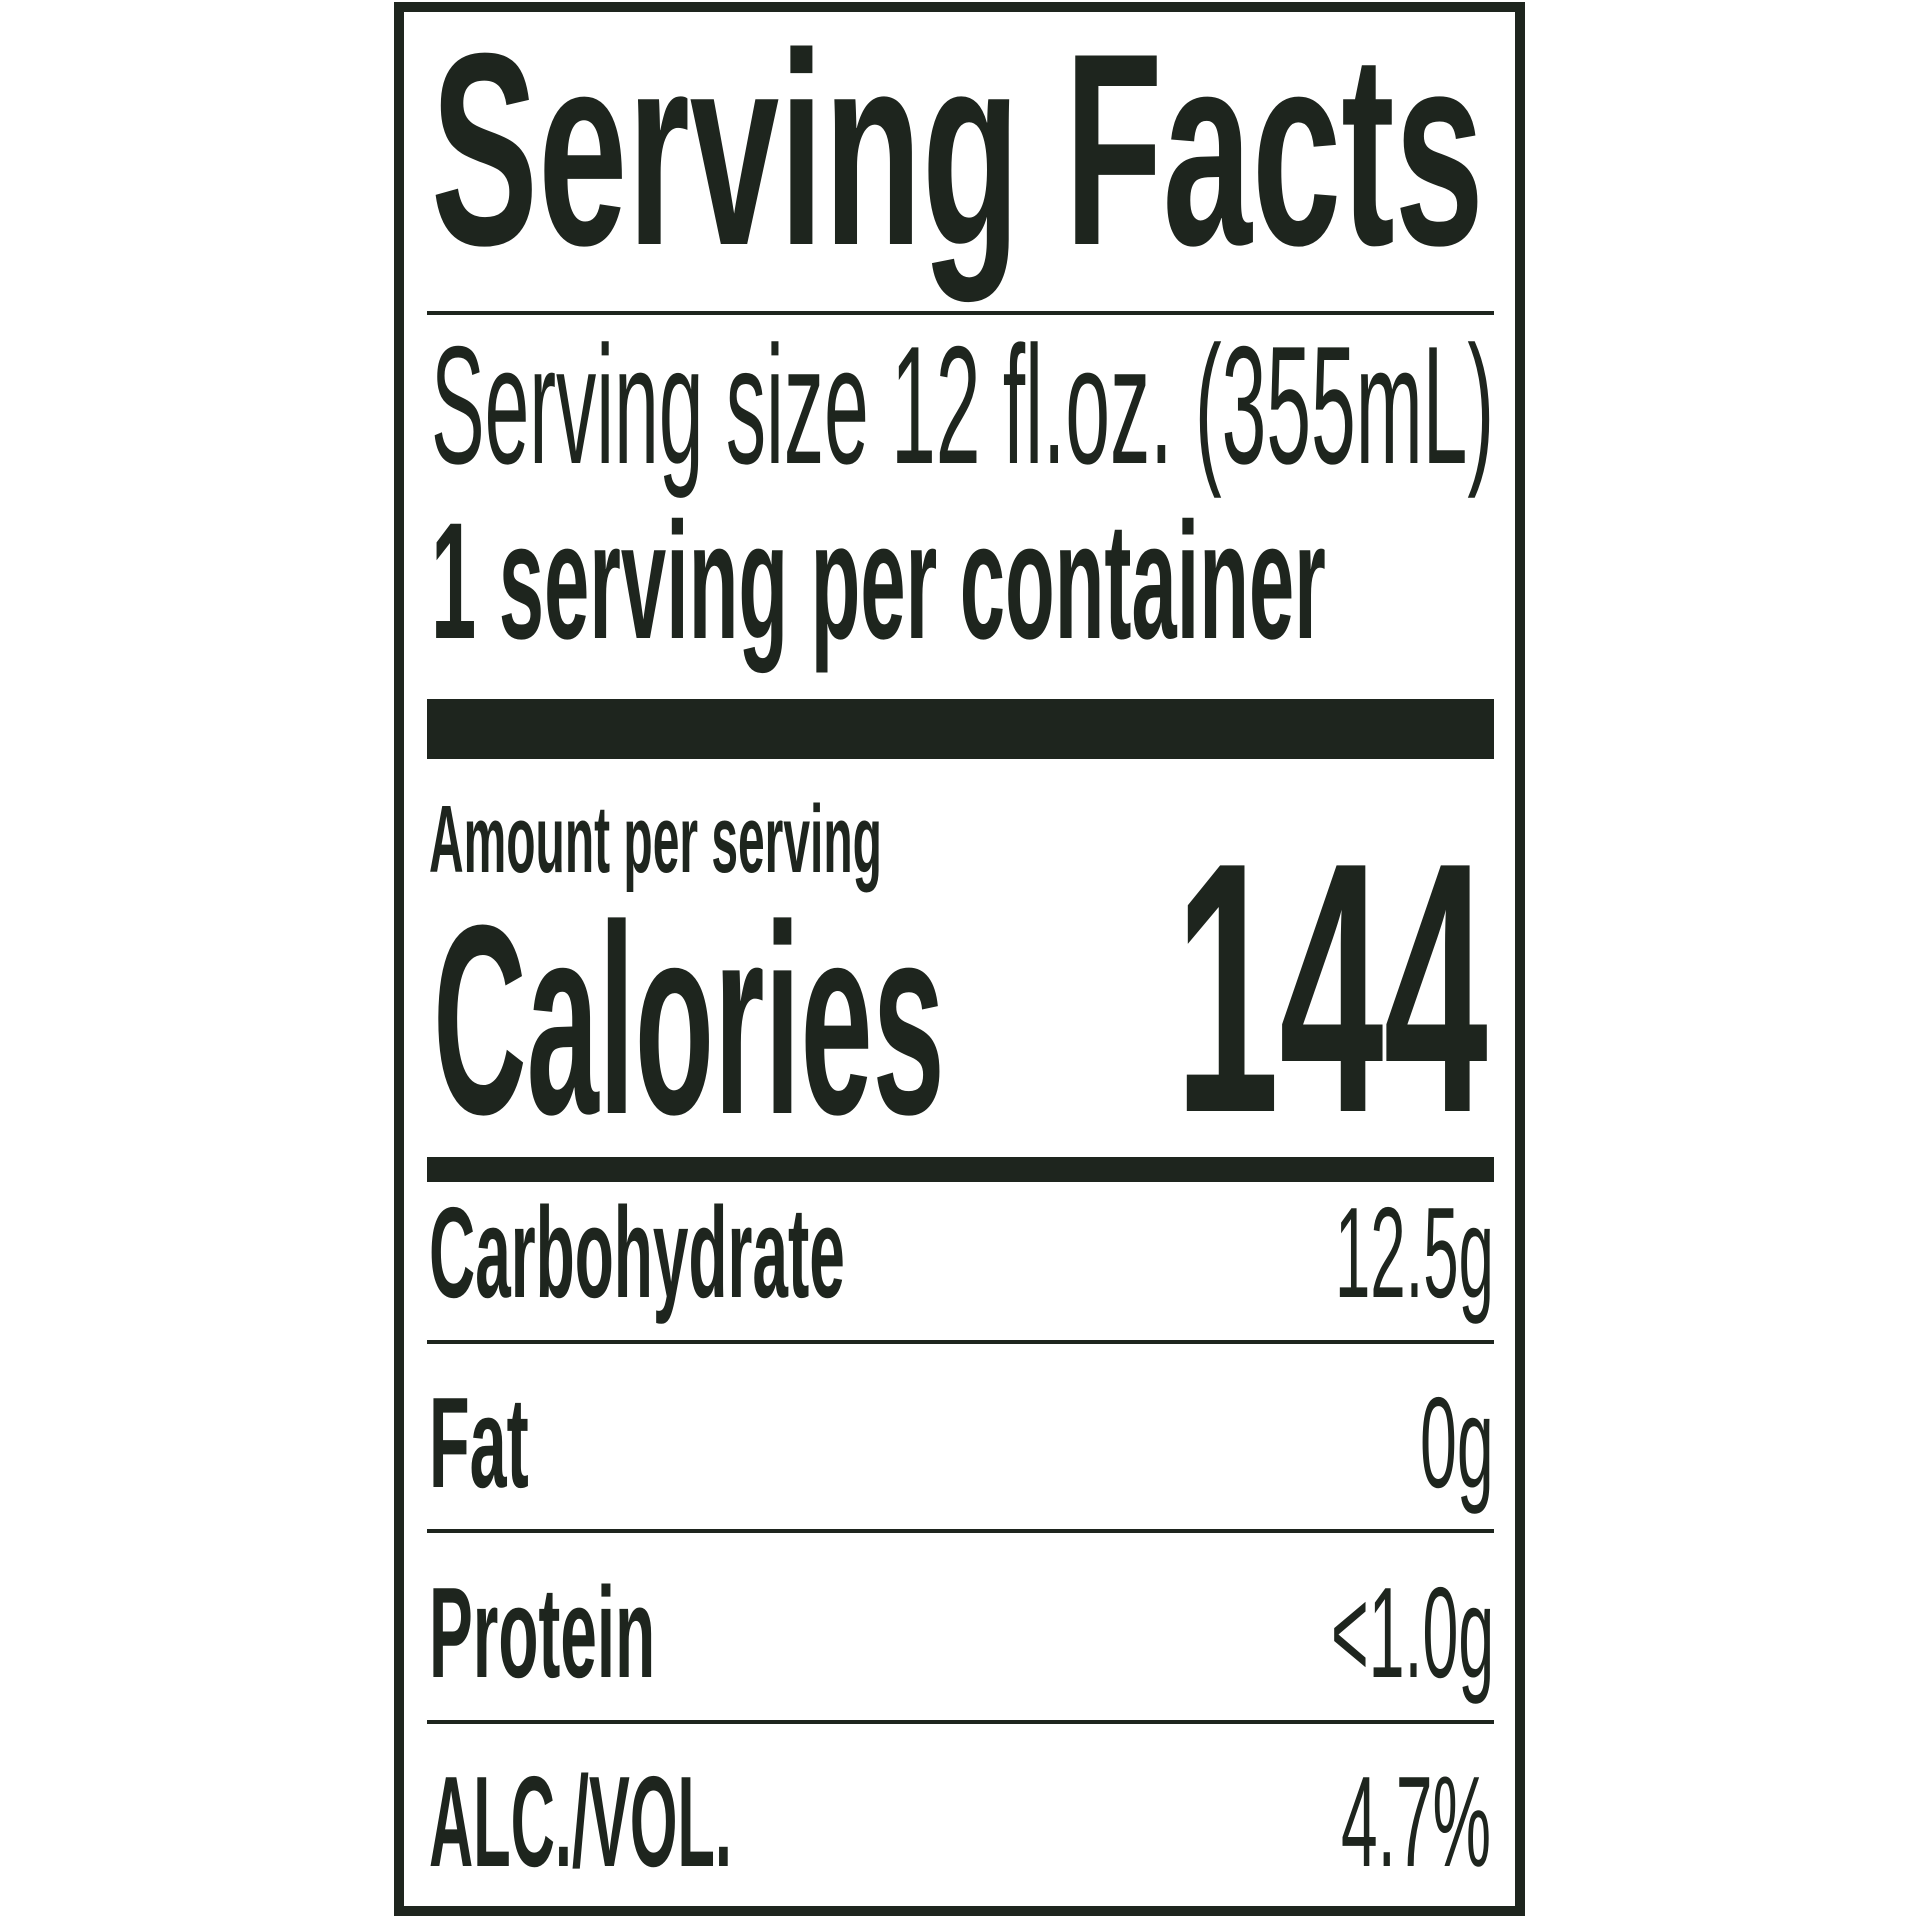  Describe the element at coordinates (878, 581) in the screenshot. I see `servings-per-container: 1 serving per container` at that location.